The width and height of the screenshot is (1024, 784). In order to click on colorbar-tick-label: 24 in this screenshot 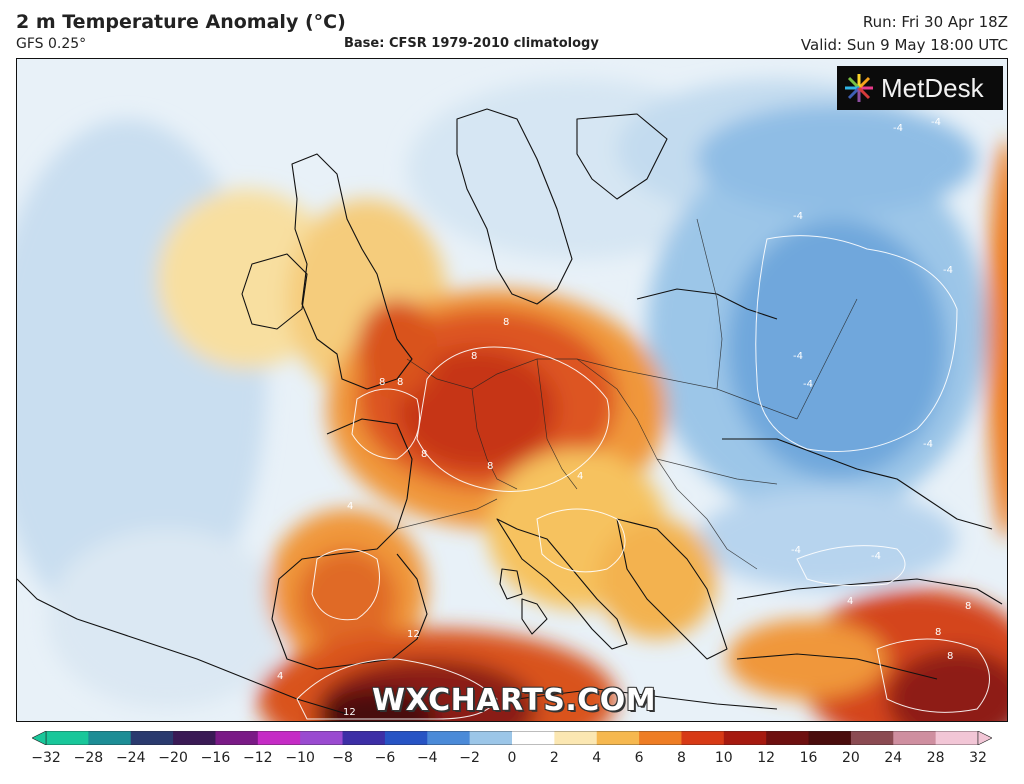, I will do `click(893, 758)`.